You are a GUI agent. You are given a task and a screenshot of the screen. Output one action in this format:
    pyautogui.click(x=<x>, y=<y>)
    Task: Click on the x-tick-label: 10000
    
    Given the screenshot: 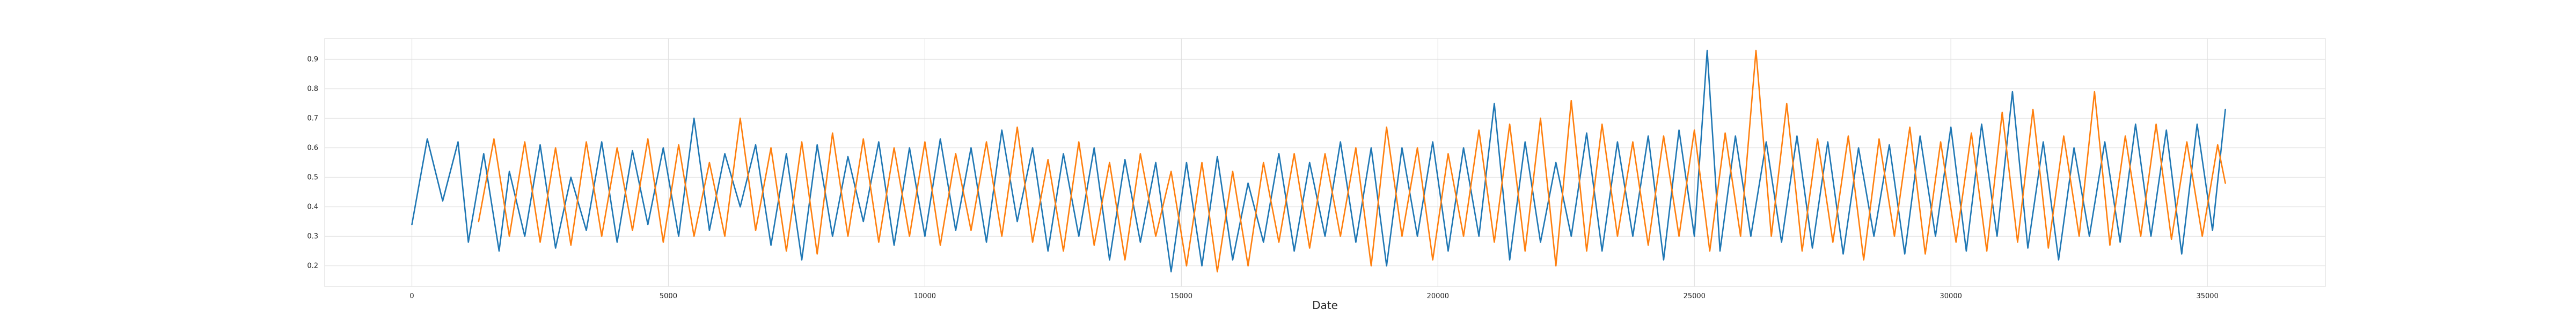 What is the action you would take?
    pyautogui.click(x=925, y=296)
    